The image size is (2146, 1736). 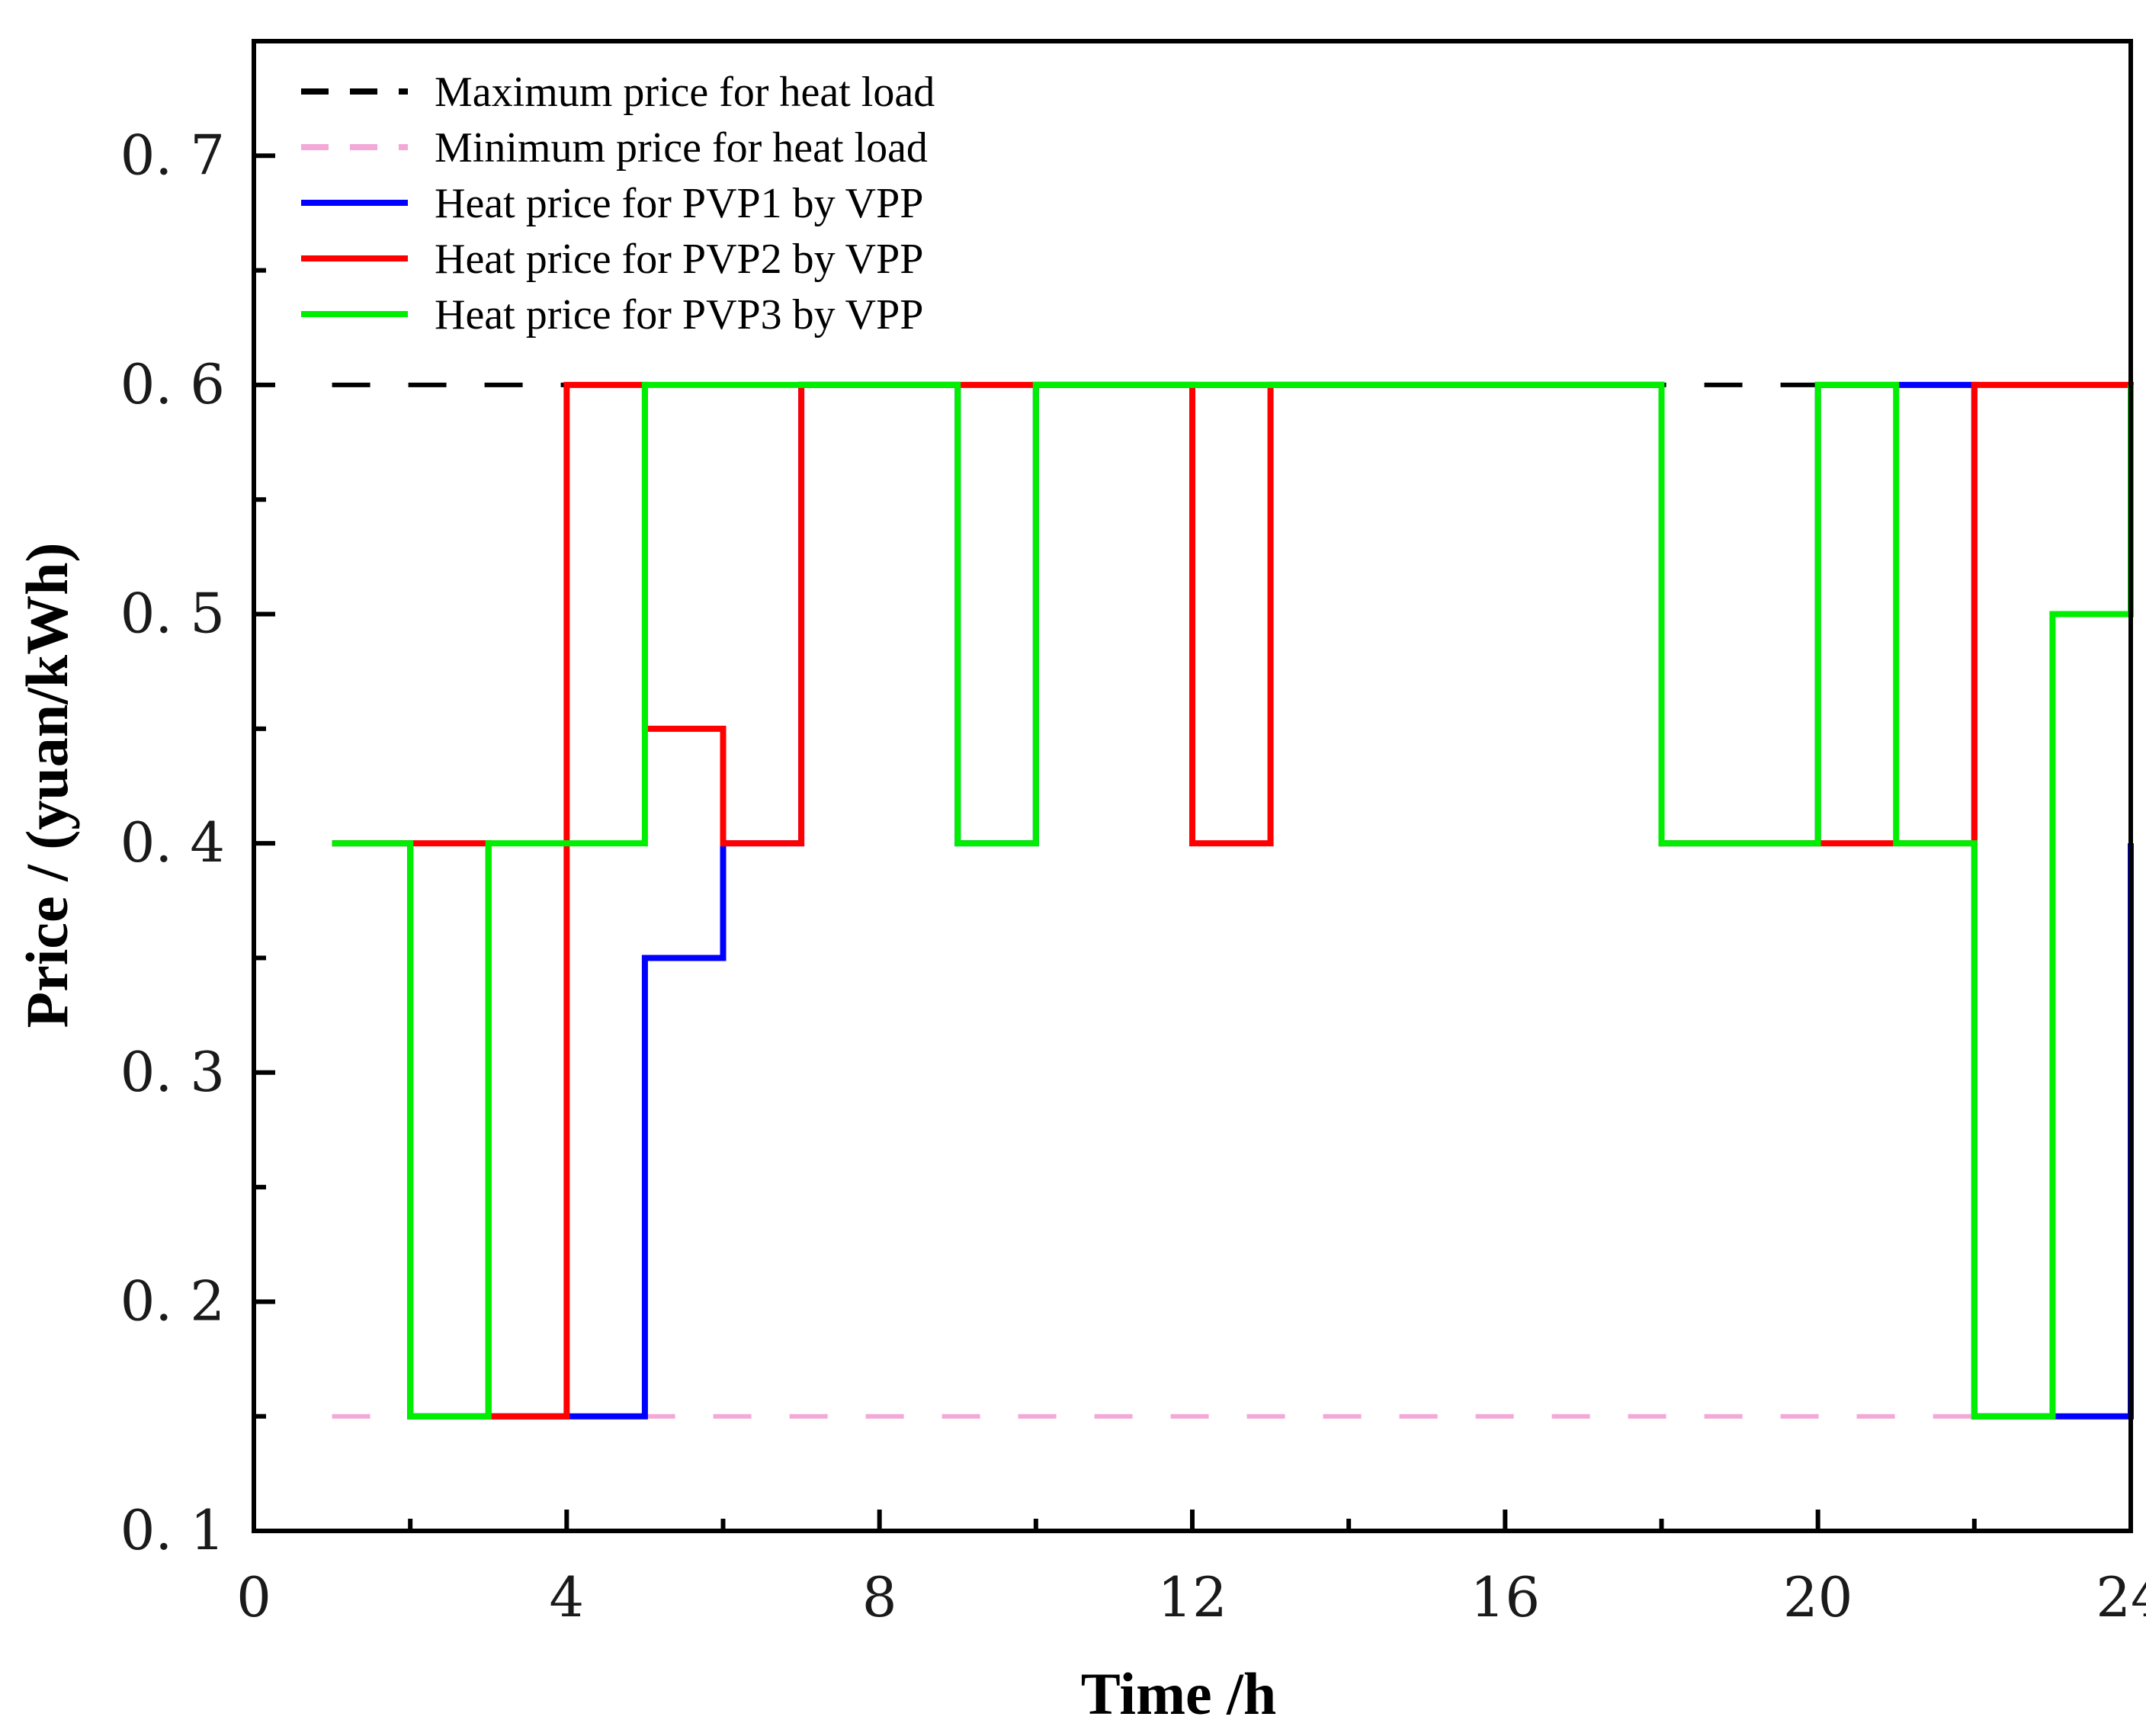 I want to click on x-axis-title: Time /h, so click(x=1178, y=1694).